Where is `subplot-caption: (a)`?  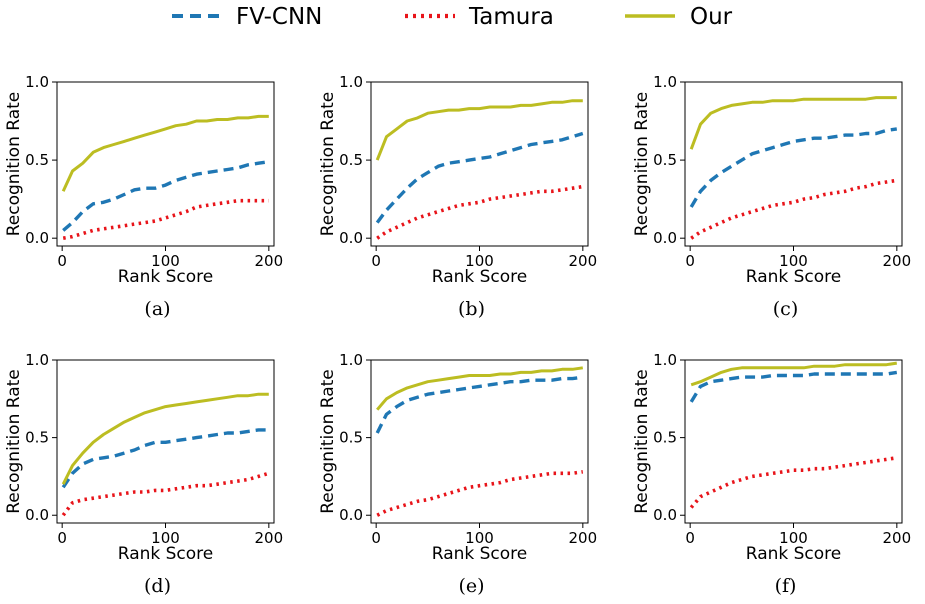
subplot-caption: (a) is located at coordinates (157, 309).